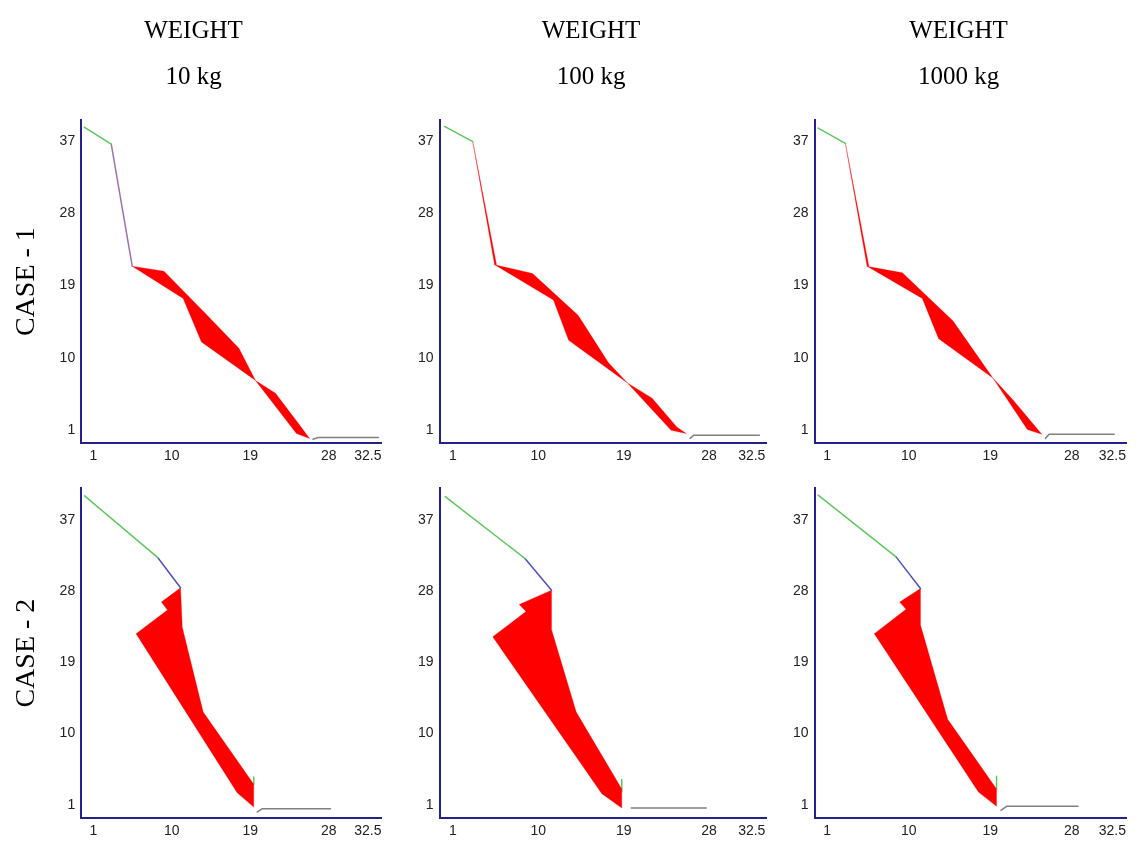 This screenshot has height=845, width=1140. What do you see at coordinates (25, 282) in the screenshot?
I see `y-axis-title: CASE - 1` at bounding box center [25, 282].